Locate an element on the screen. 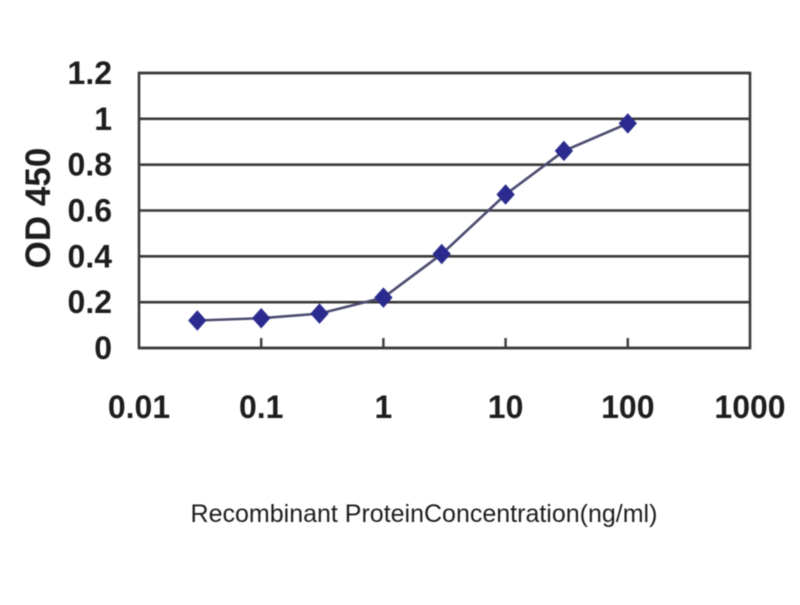 The image size is (800, 605). y-tick-label: 0.6 is located at coordinates (90, 211).